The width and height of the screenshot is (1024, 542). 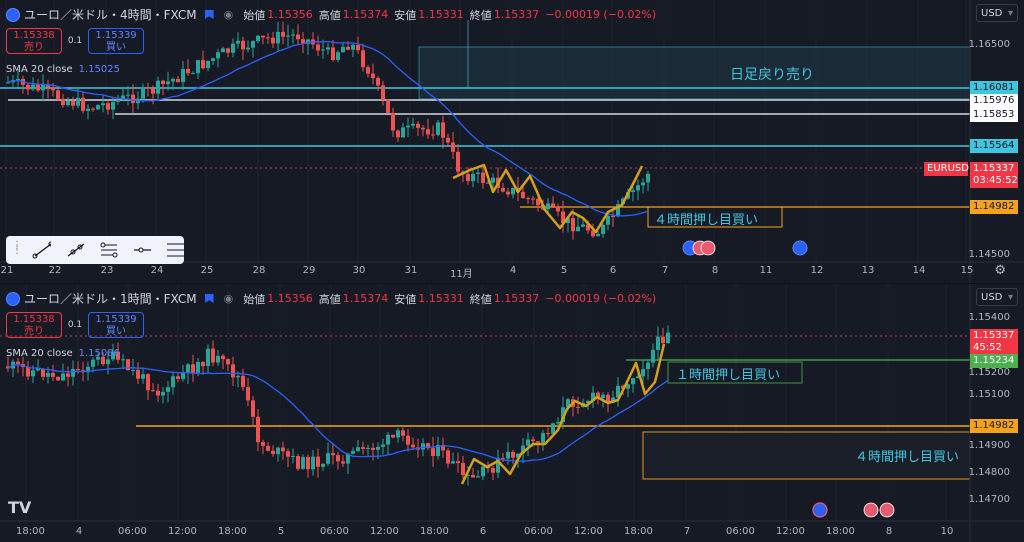 What do you see at coordinates (728, 375) in the screenshot?
I see `h1-buy-label: １時間押し目買い` at bounding box center [728, 375].